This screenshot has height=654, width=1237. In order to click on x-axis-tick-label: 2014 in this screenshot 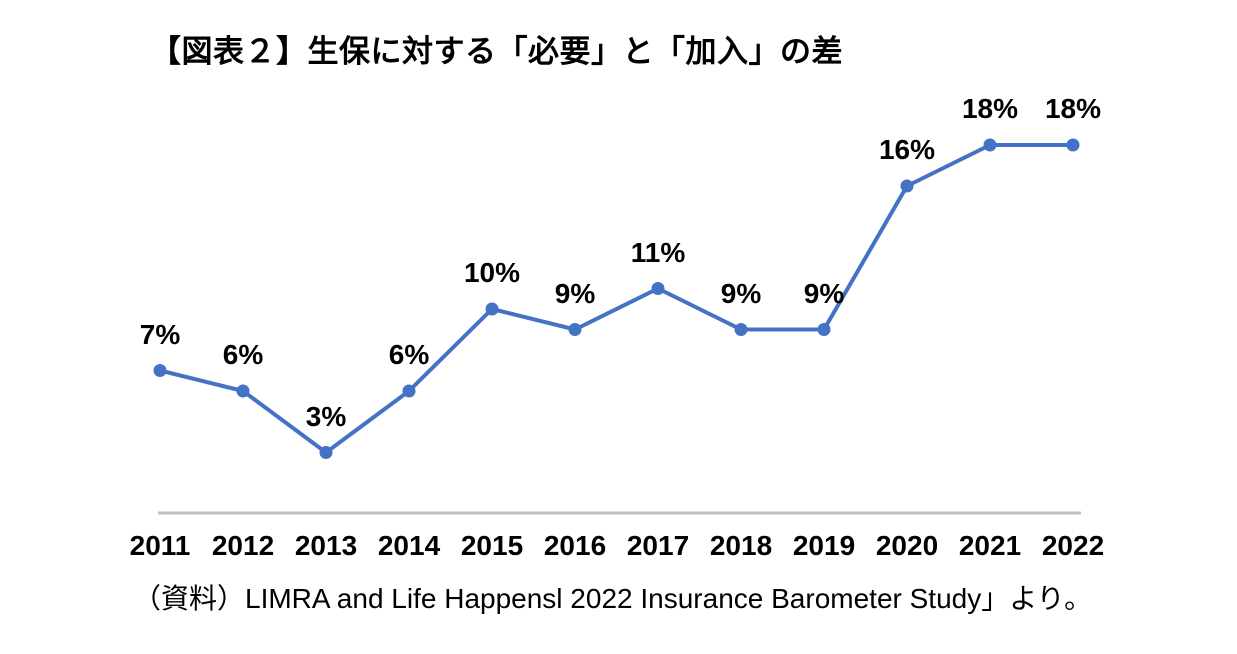, I will do `click(409, 545)`.